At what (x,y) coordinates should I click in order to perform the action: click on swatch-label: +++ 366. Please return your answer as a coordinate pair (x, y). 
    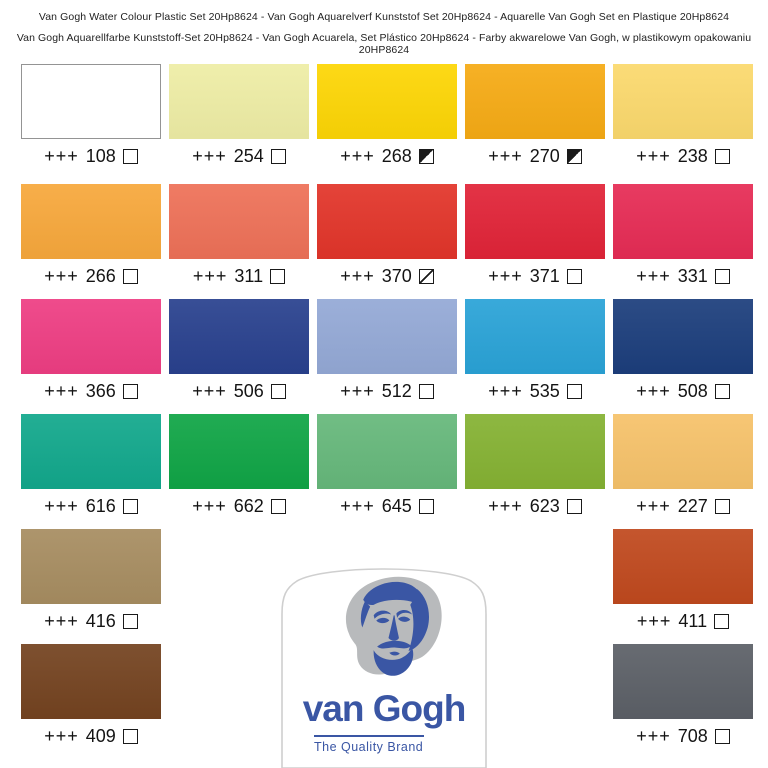
    Looking at the image, I should click on (91, 391).